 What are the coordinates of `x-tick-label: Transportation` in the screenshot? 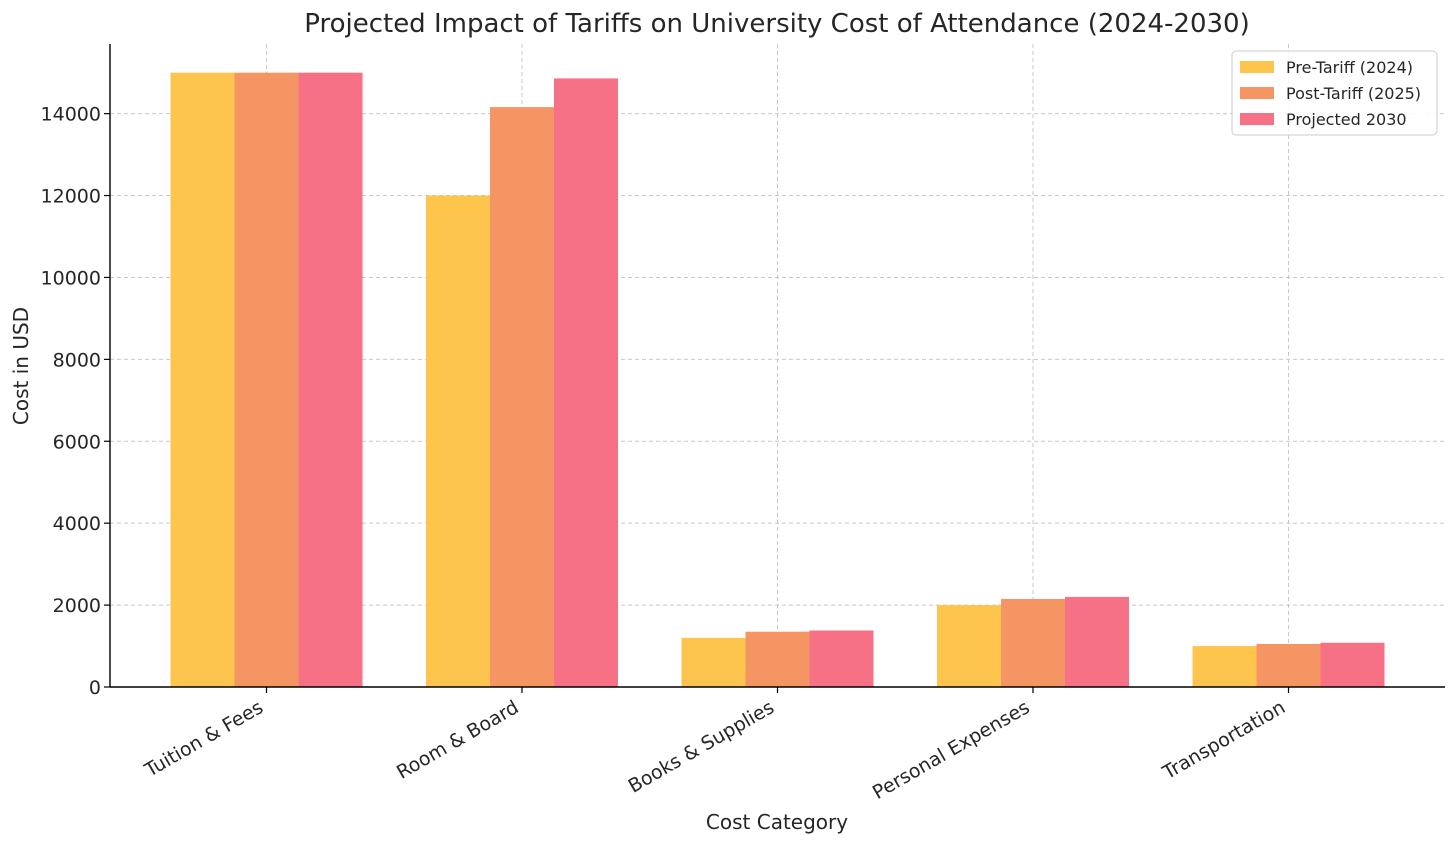 It's located at (1223, 740).